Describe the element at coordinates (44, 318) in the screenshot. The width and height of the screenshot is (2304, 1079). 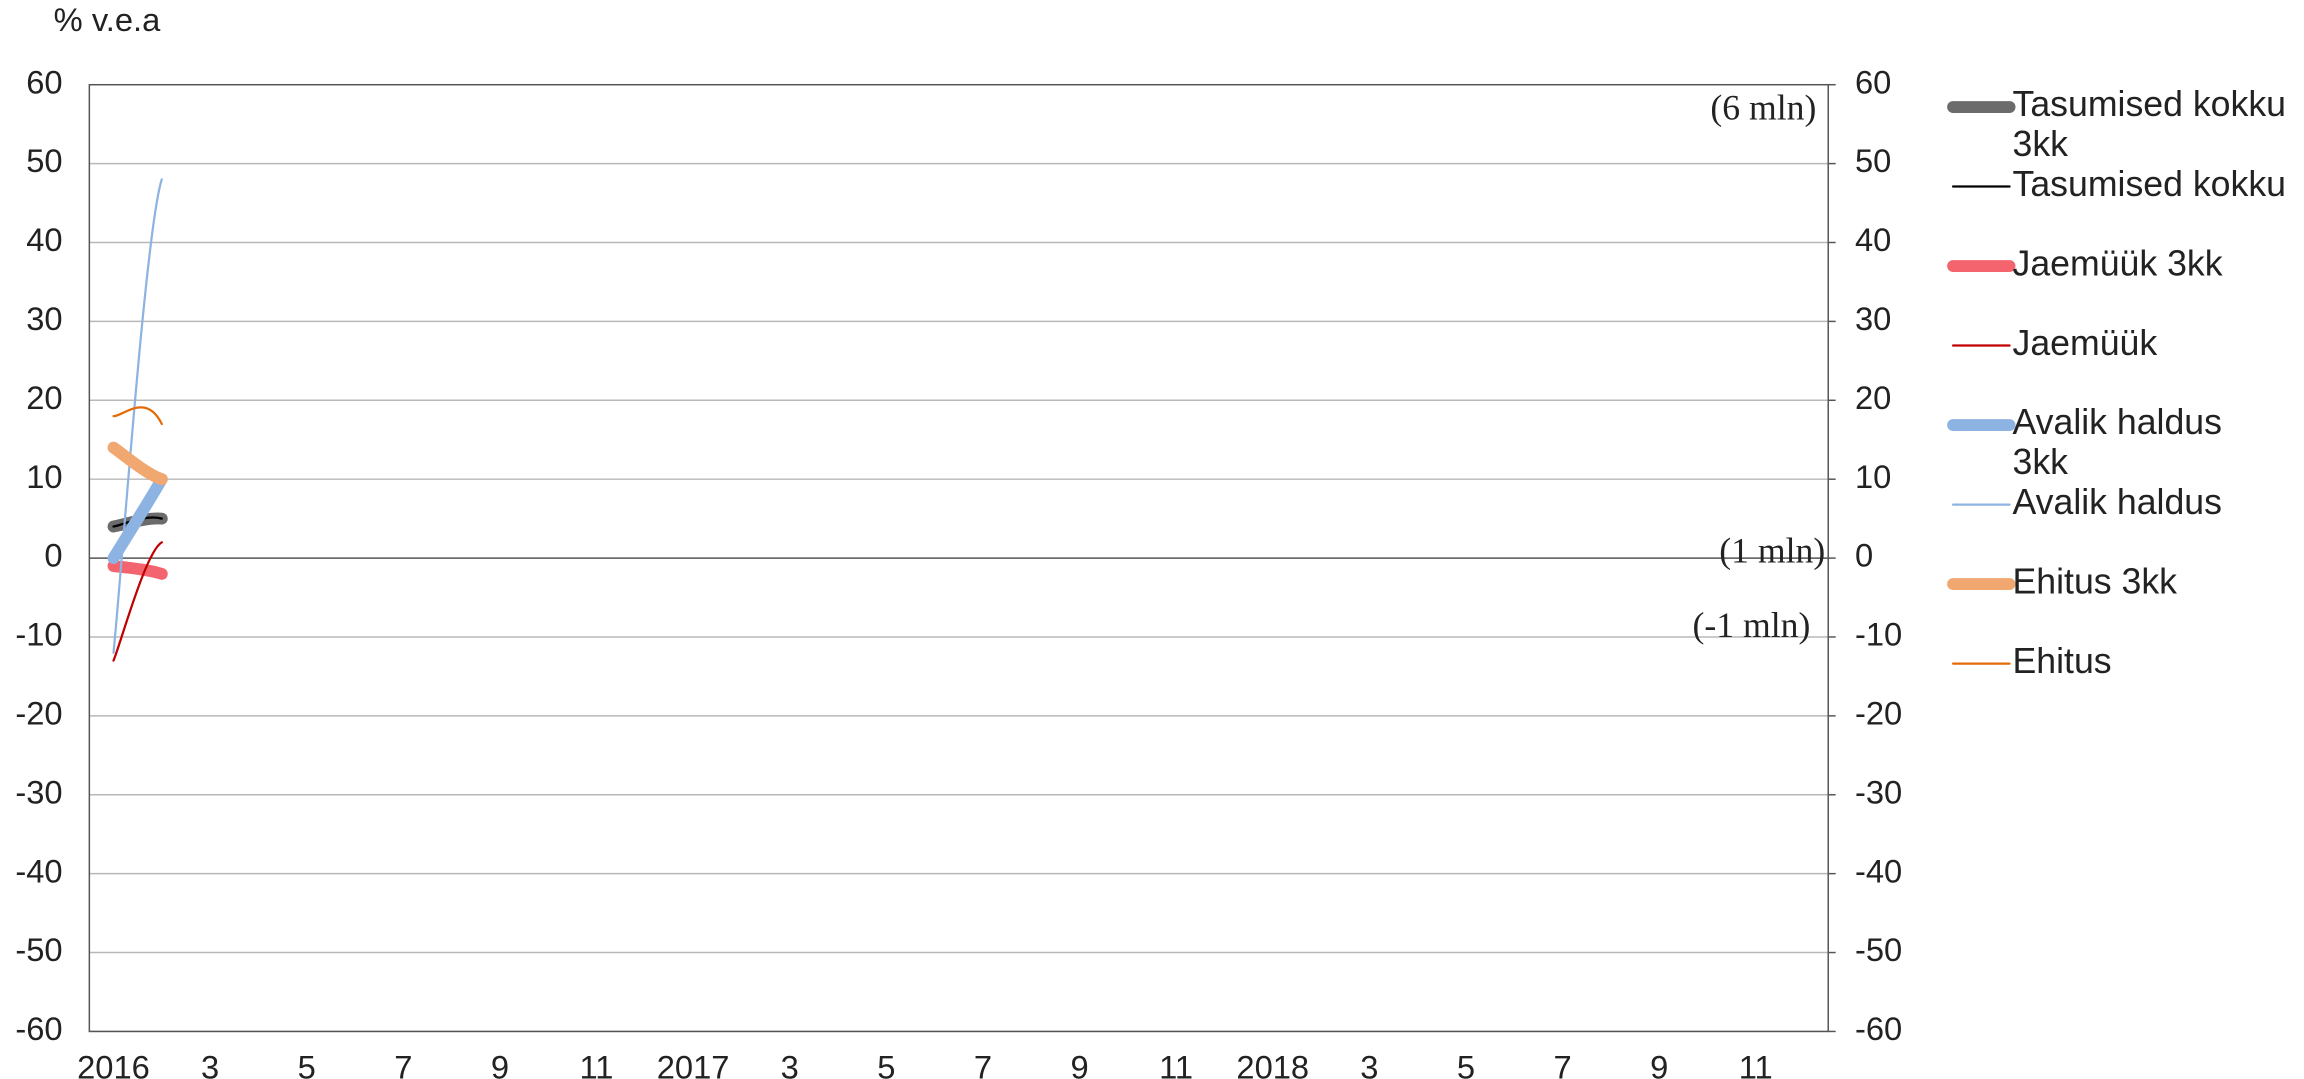
I see `y-tick-label: 30` at that location.